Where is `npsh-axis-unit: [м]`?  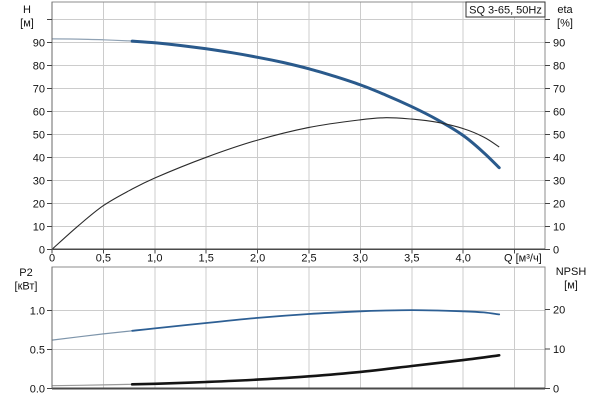
npsh-axis-unit: [м] is located at coordinates (571, 286).